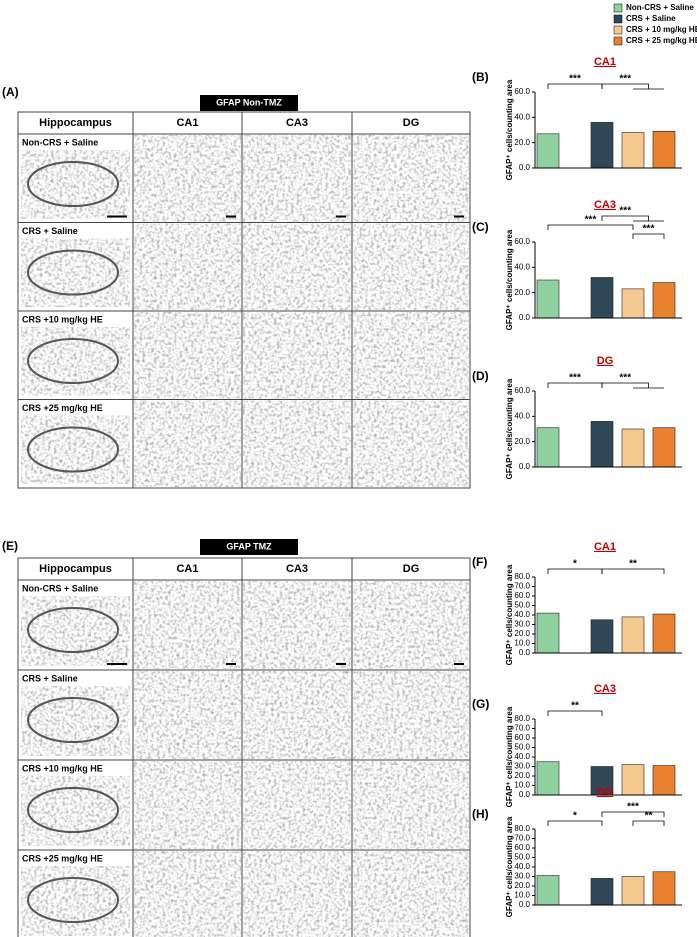  Describe the element at coordinates (297, 123) in the screenshot. I see `column-header: CA3` at that location.